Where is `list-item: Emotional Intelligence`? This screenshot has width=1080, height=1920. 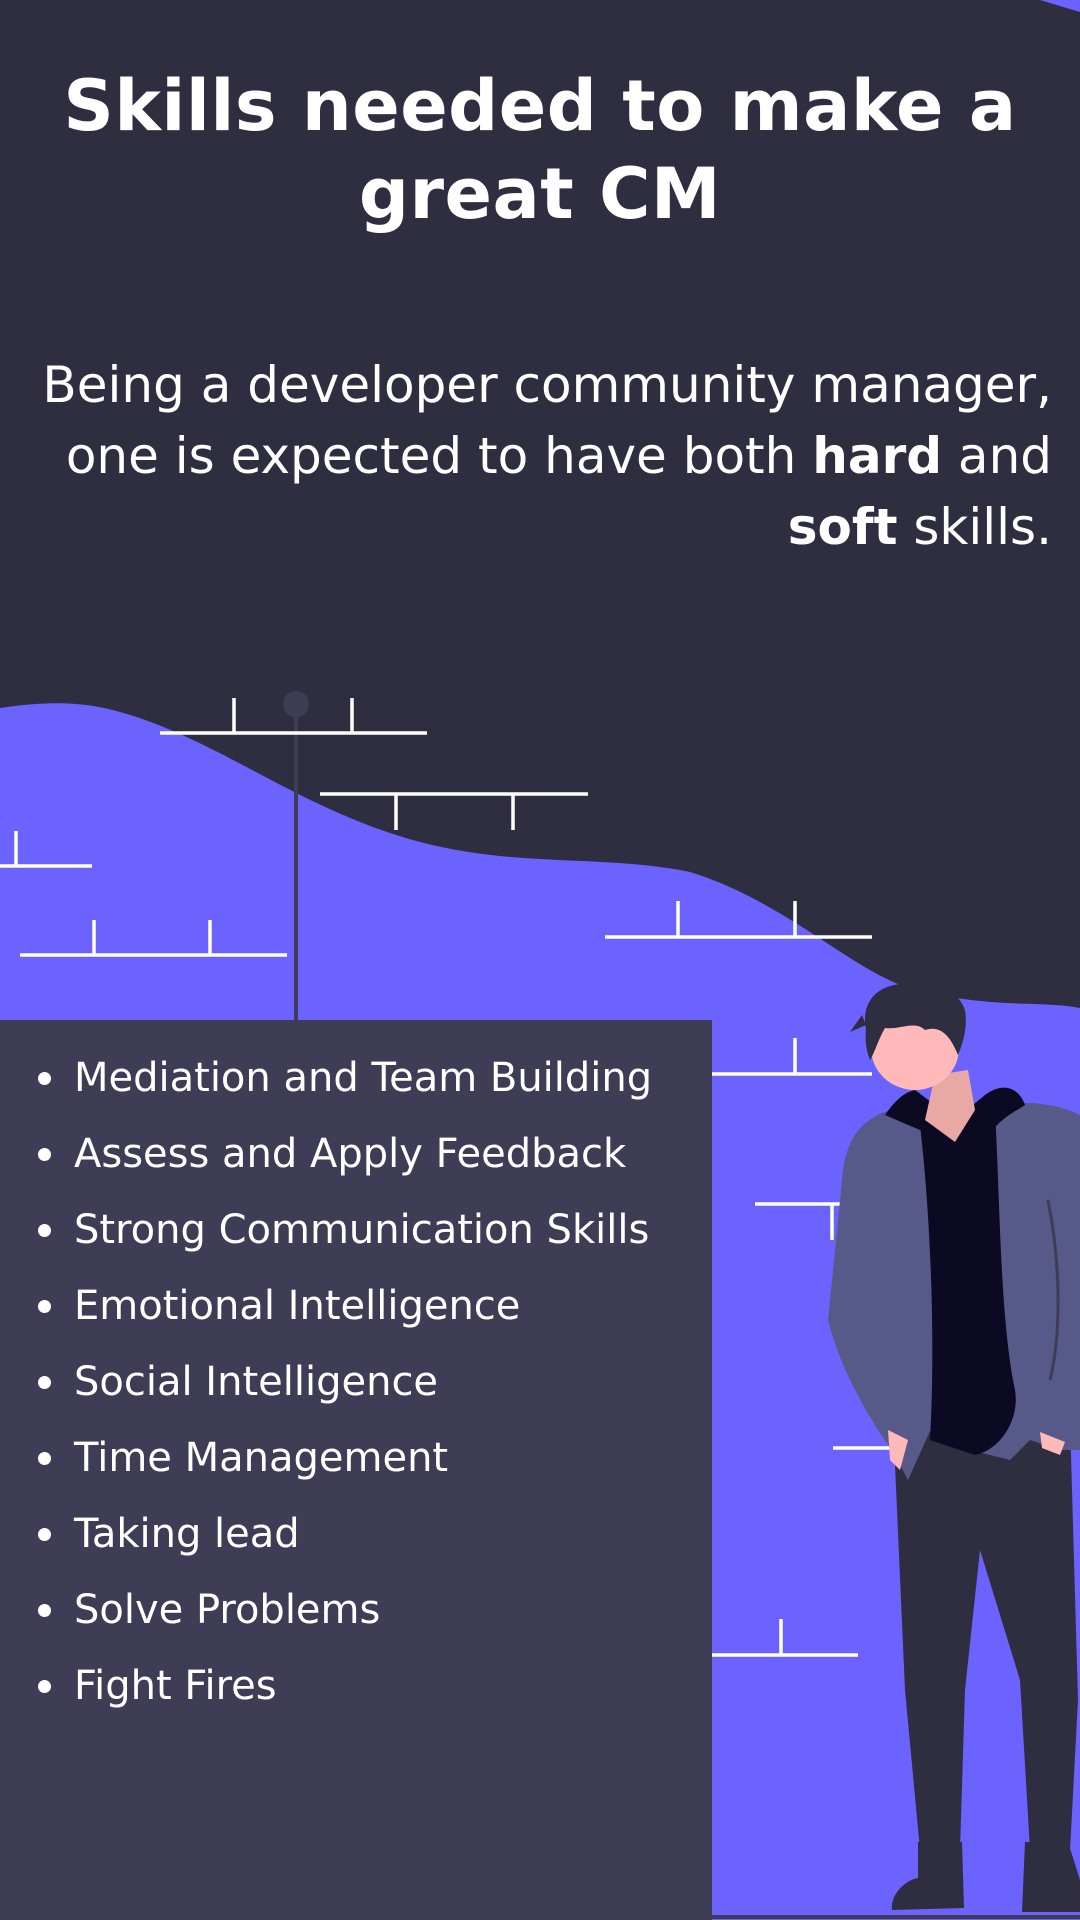
list-item: Emotional Intelligence is located at coordinates (356, 1306).